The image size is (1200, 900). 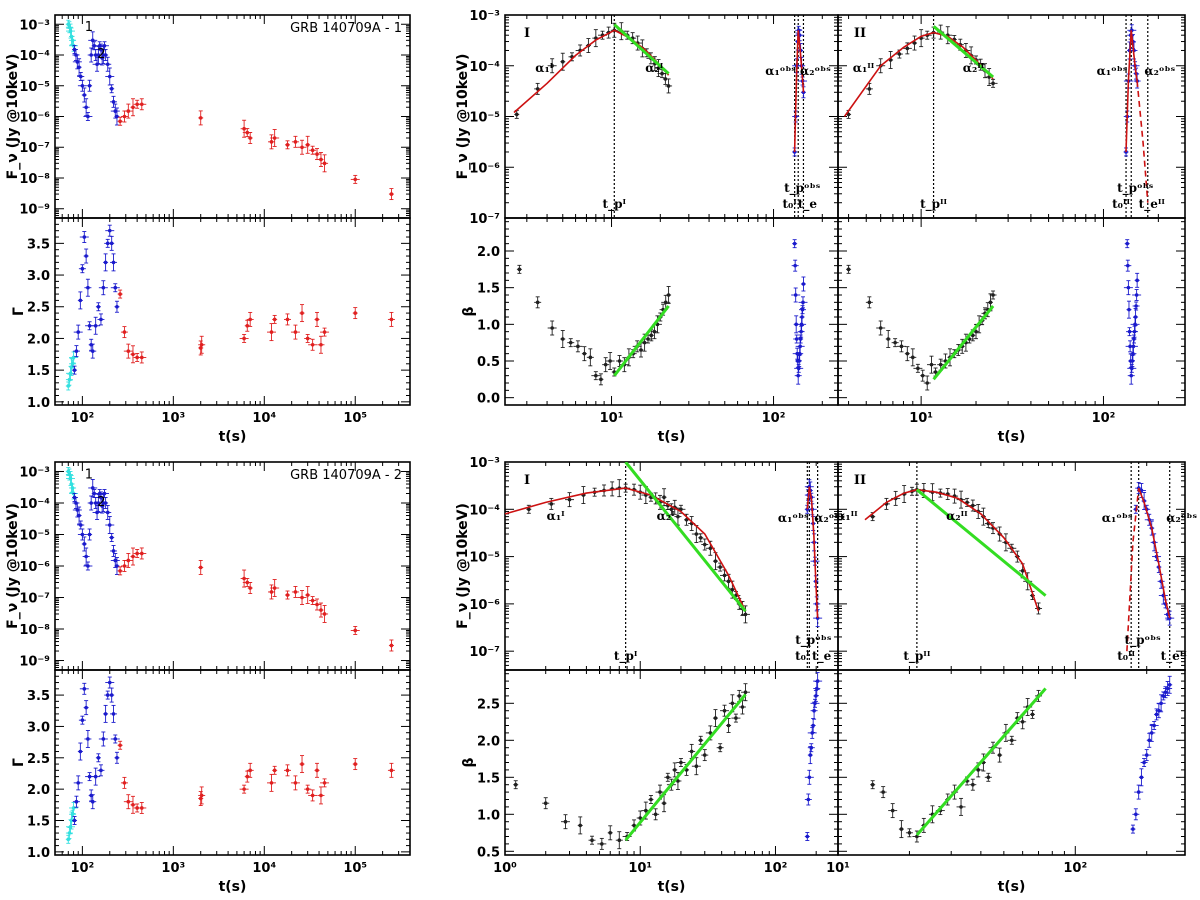 What do you see at coordinates (813, 640) in the screenshot?
I see `tp-obs-label: t_pᵒᵇˢ` at bounding box center [813, 640].